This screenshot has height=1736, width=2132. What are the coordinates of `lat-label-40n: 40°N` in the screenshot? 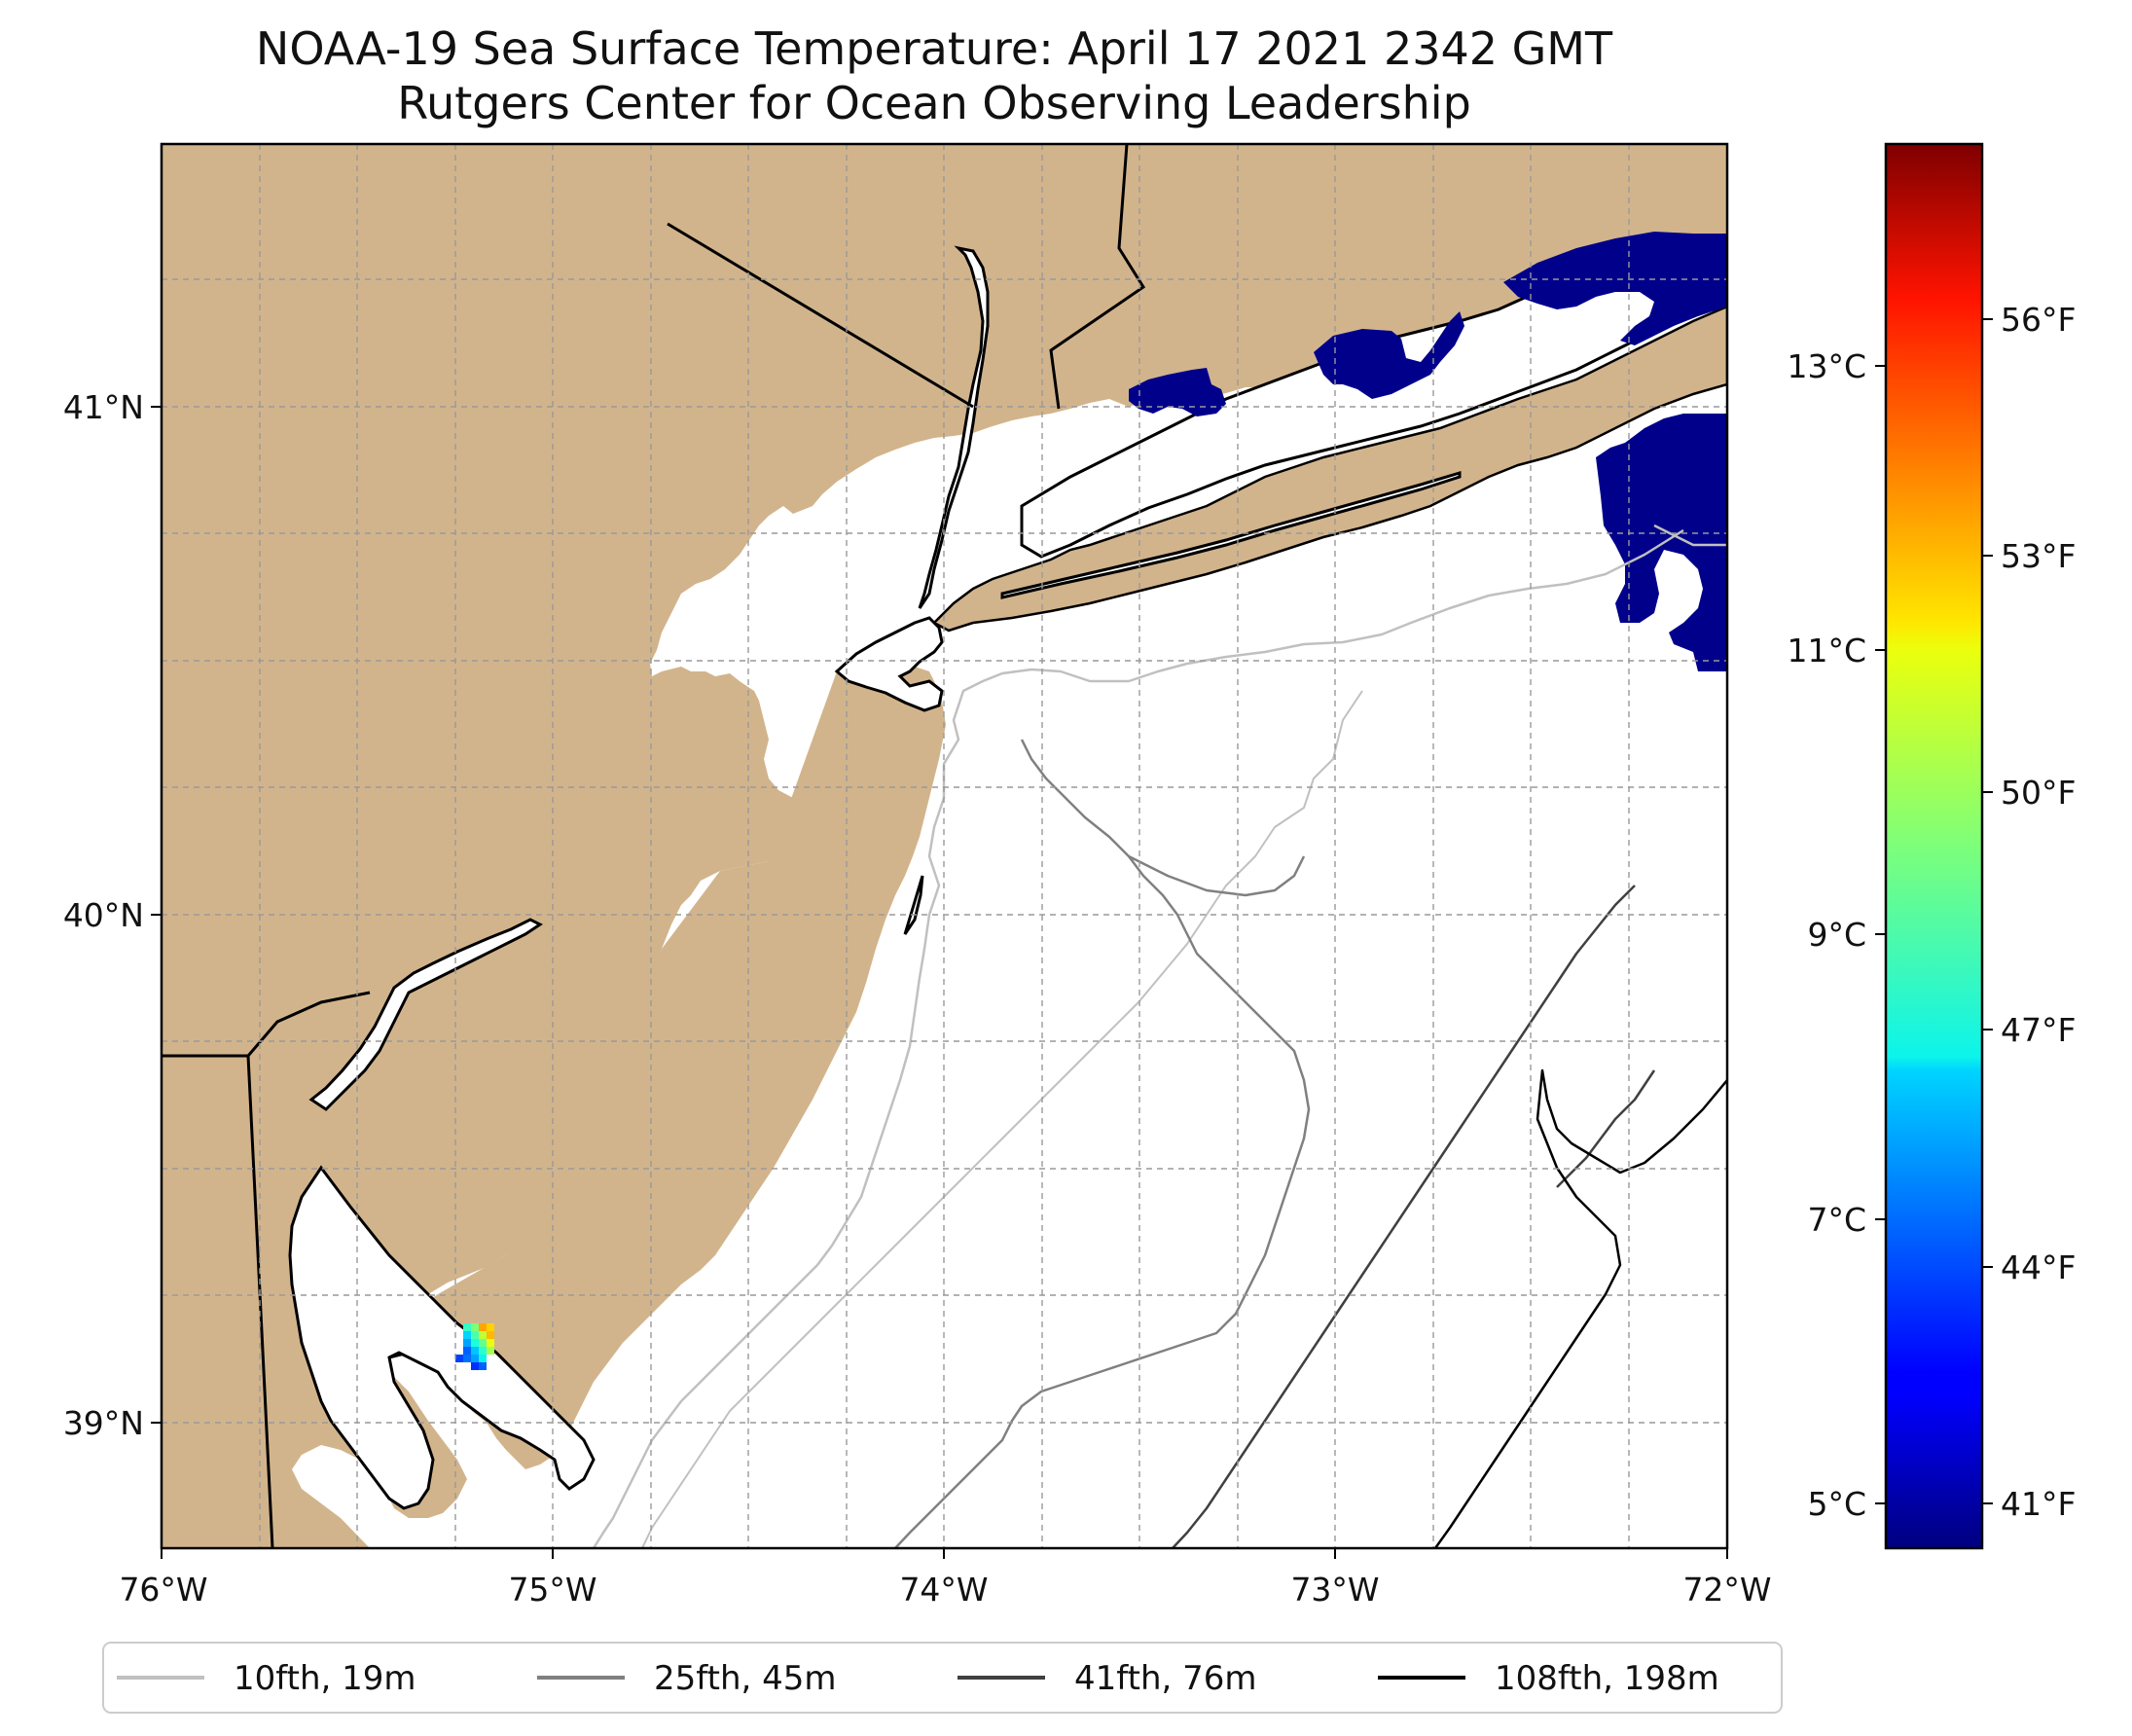 It's located at (103, 915).